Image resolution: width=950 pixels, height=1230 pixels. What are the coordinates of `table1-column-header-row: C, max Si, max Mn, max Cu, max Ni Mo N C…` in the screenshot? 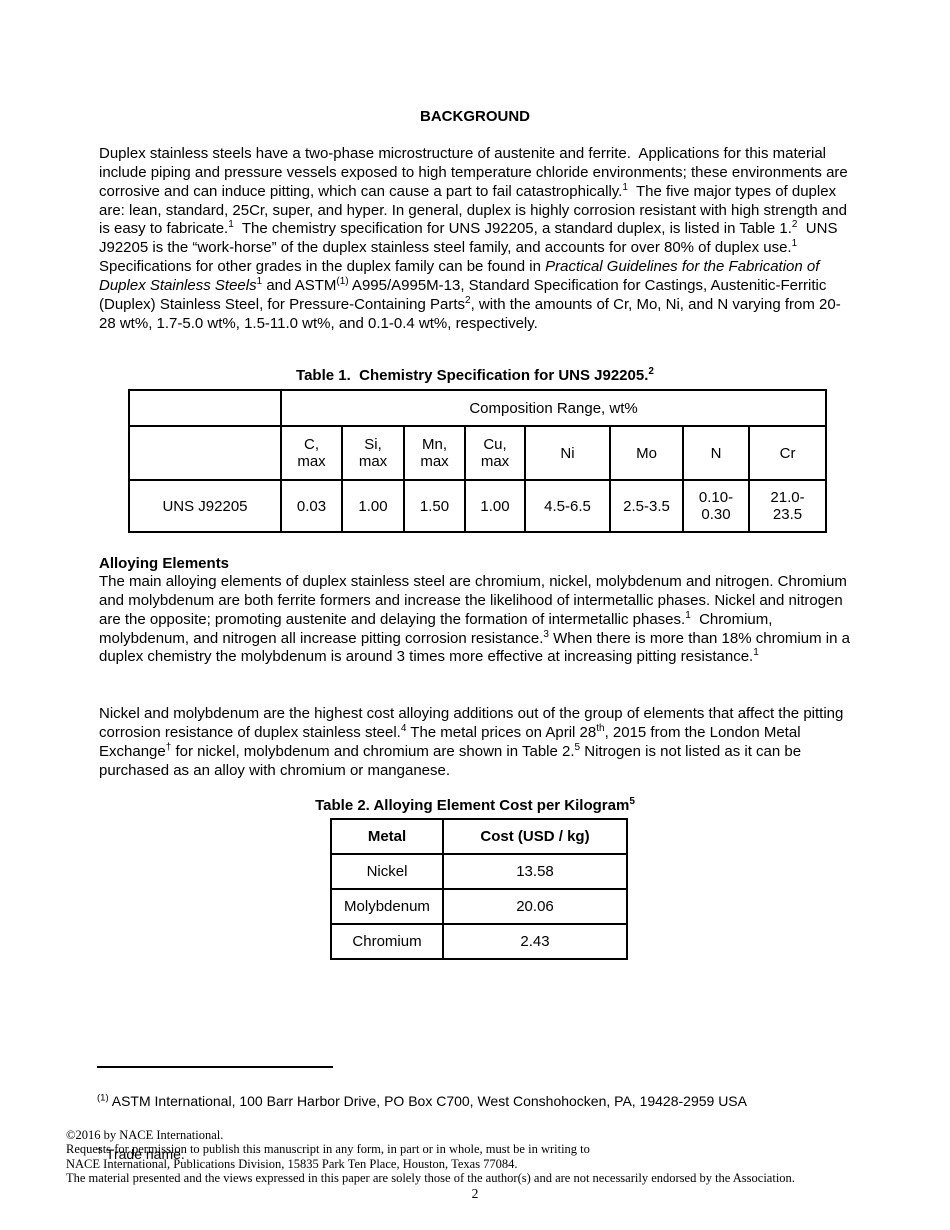 It's located at (478, 453).